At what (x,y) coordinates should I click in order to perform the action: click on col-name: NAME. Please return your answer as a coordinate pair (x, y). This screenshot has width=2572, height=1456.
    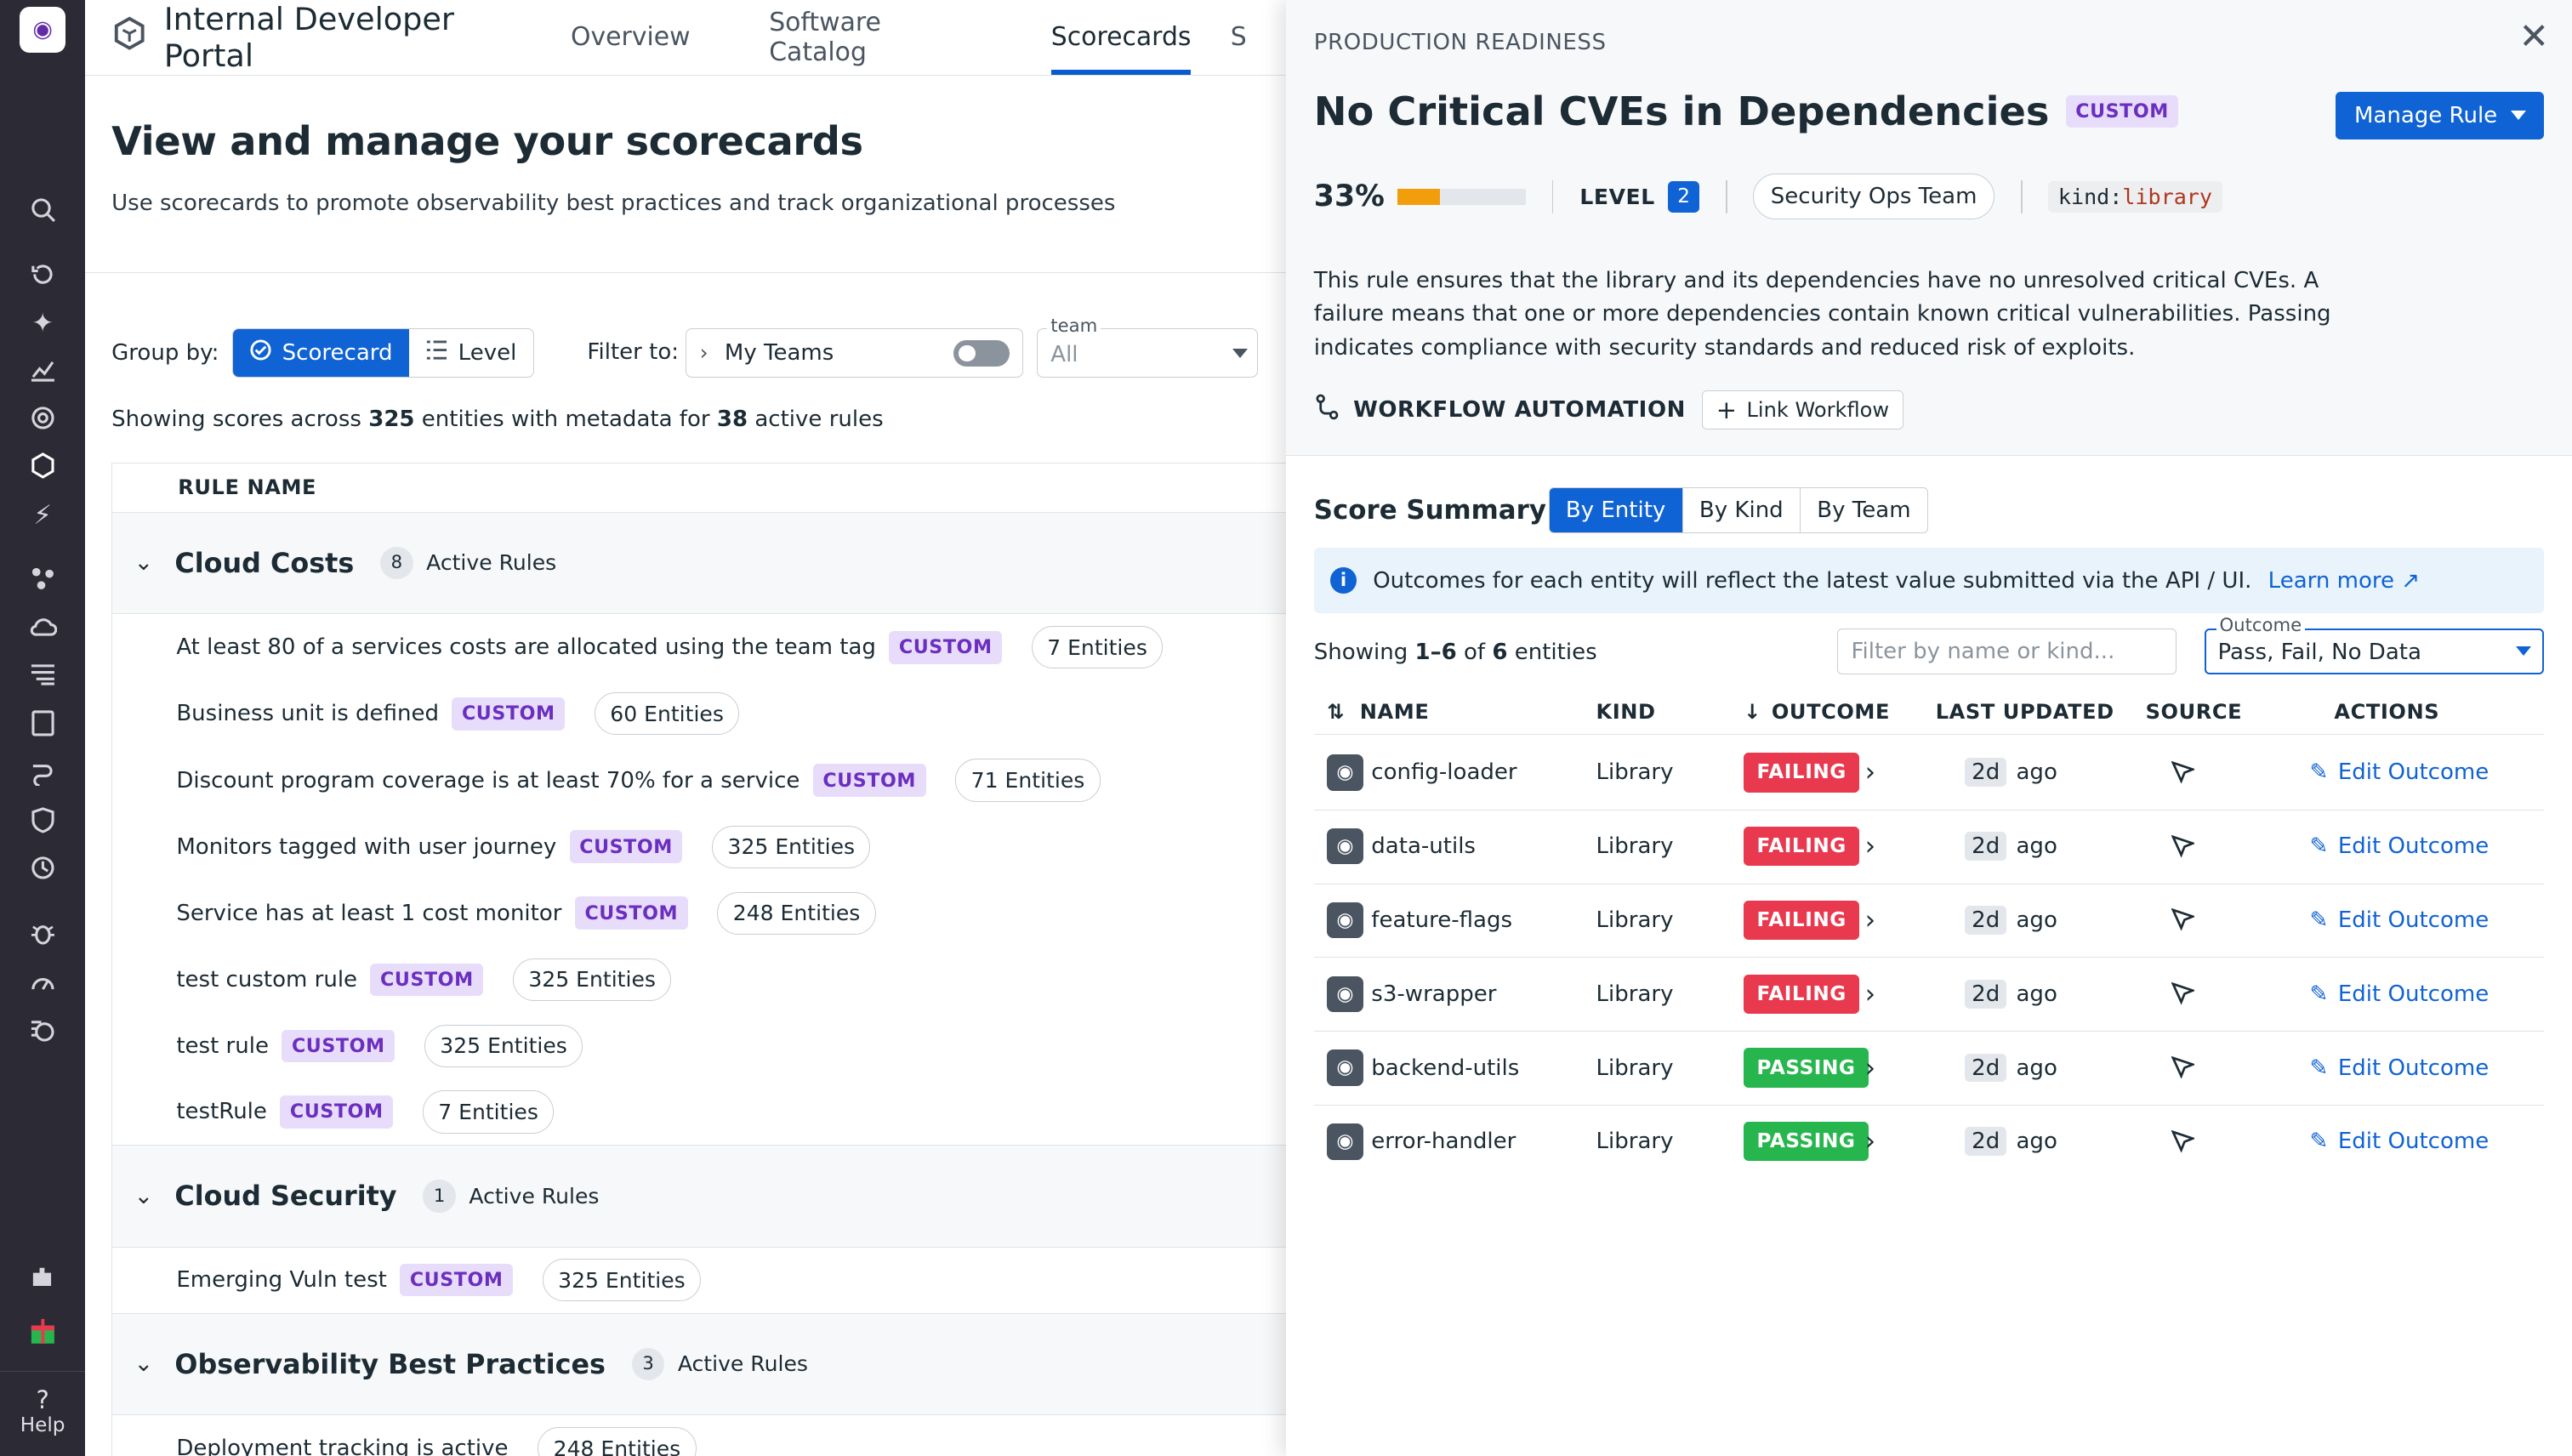
    Looking at the image, I should click on (1395, 712).